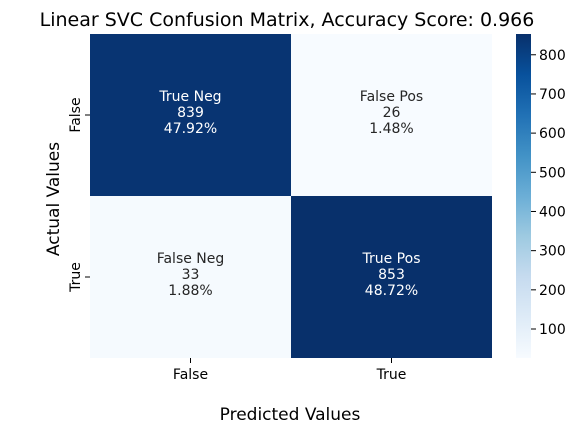 This screenshot has width=575, height=426. Describe the element at coordinates (190, 291) in the screenshot. I see `cell-percent: 1.88%` at that location.